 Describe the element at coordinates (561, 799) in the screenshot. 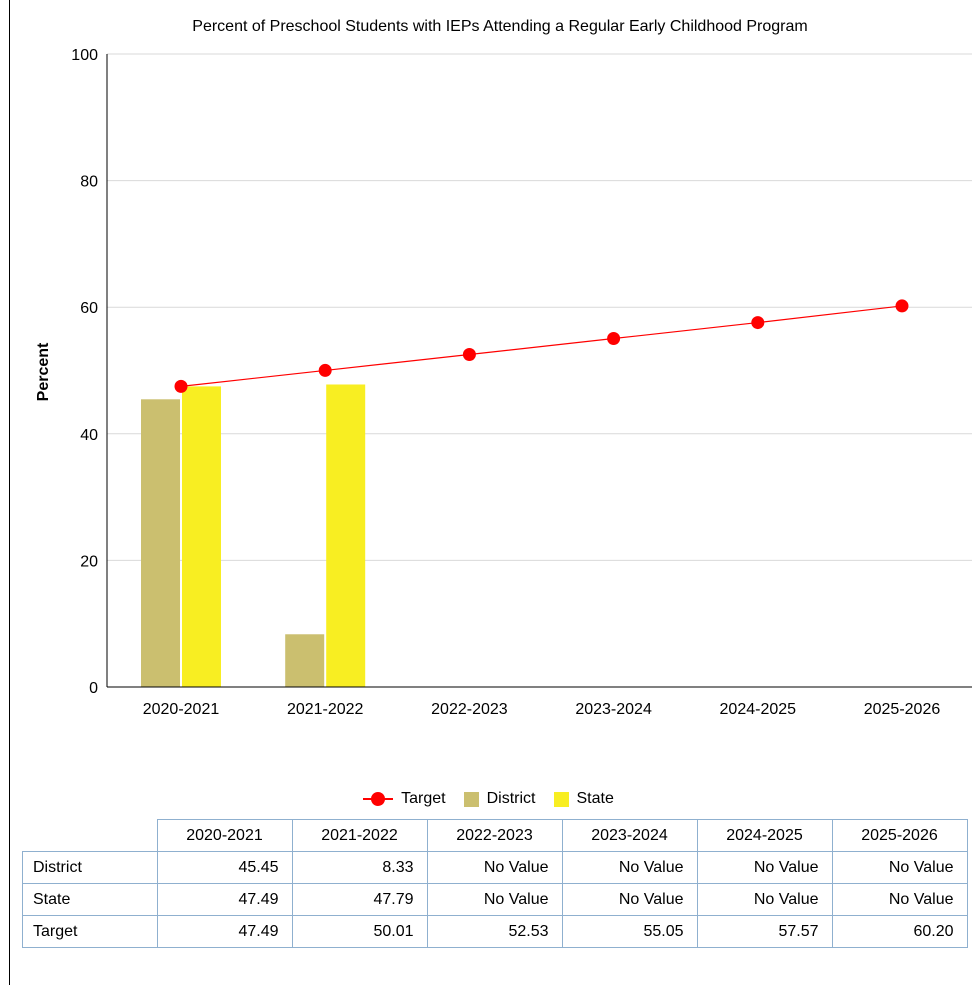

I see `state-swatch-icon` at that location.